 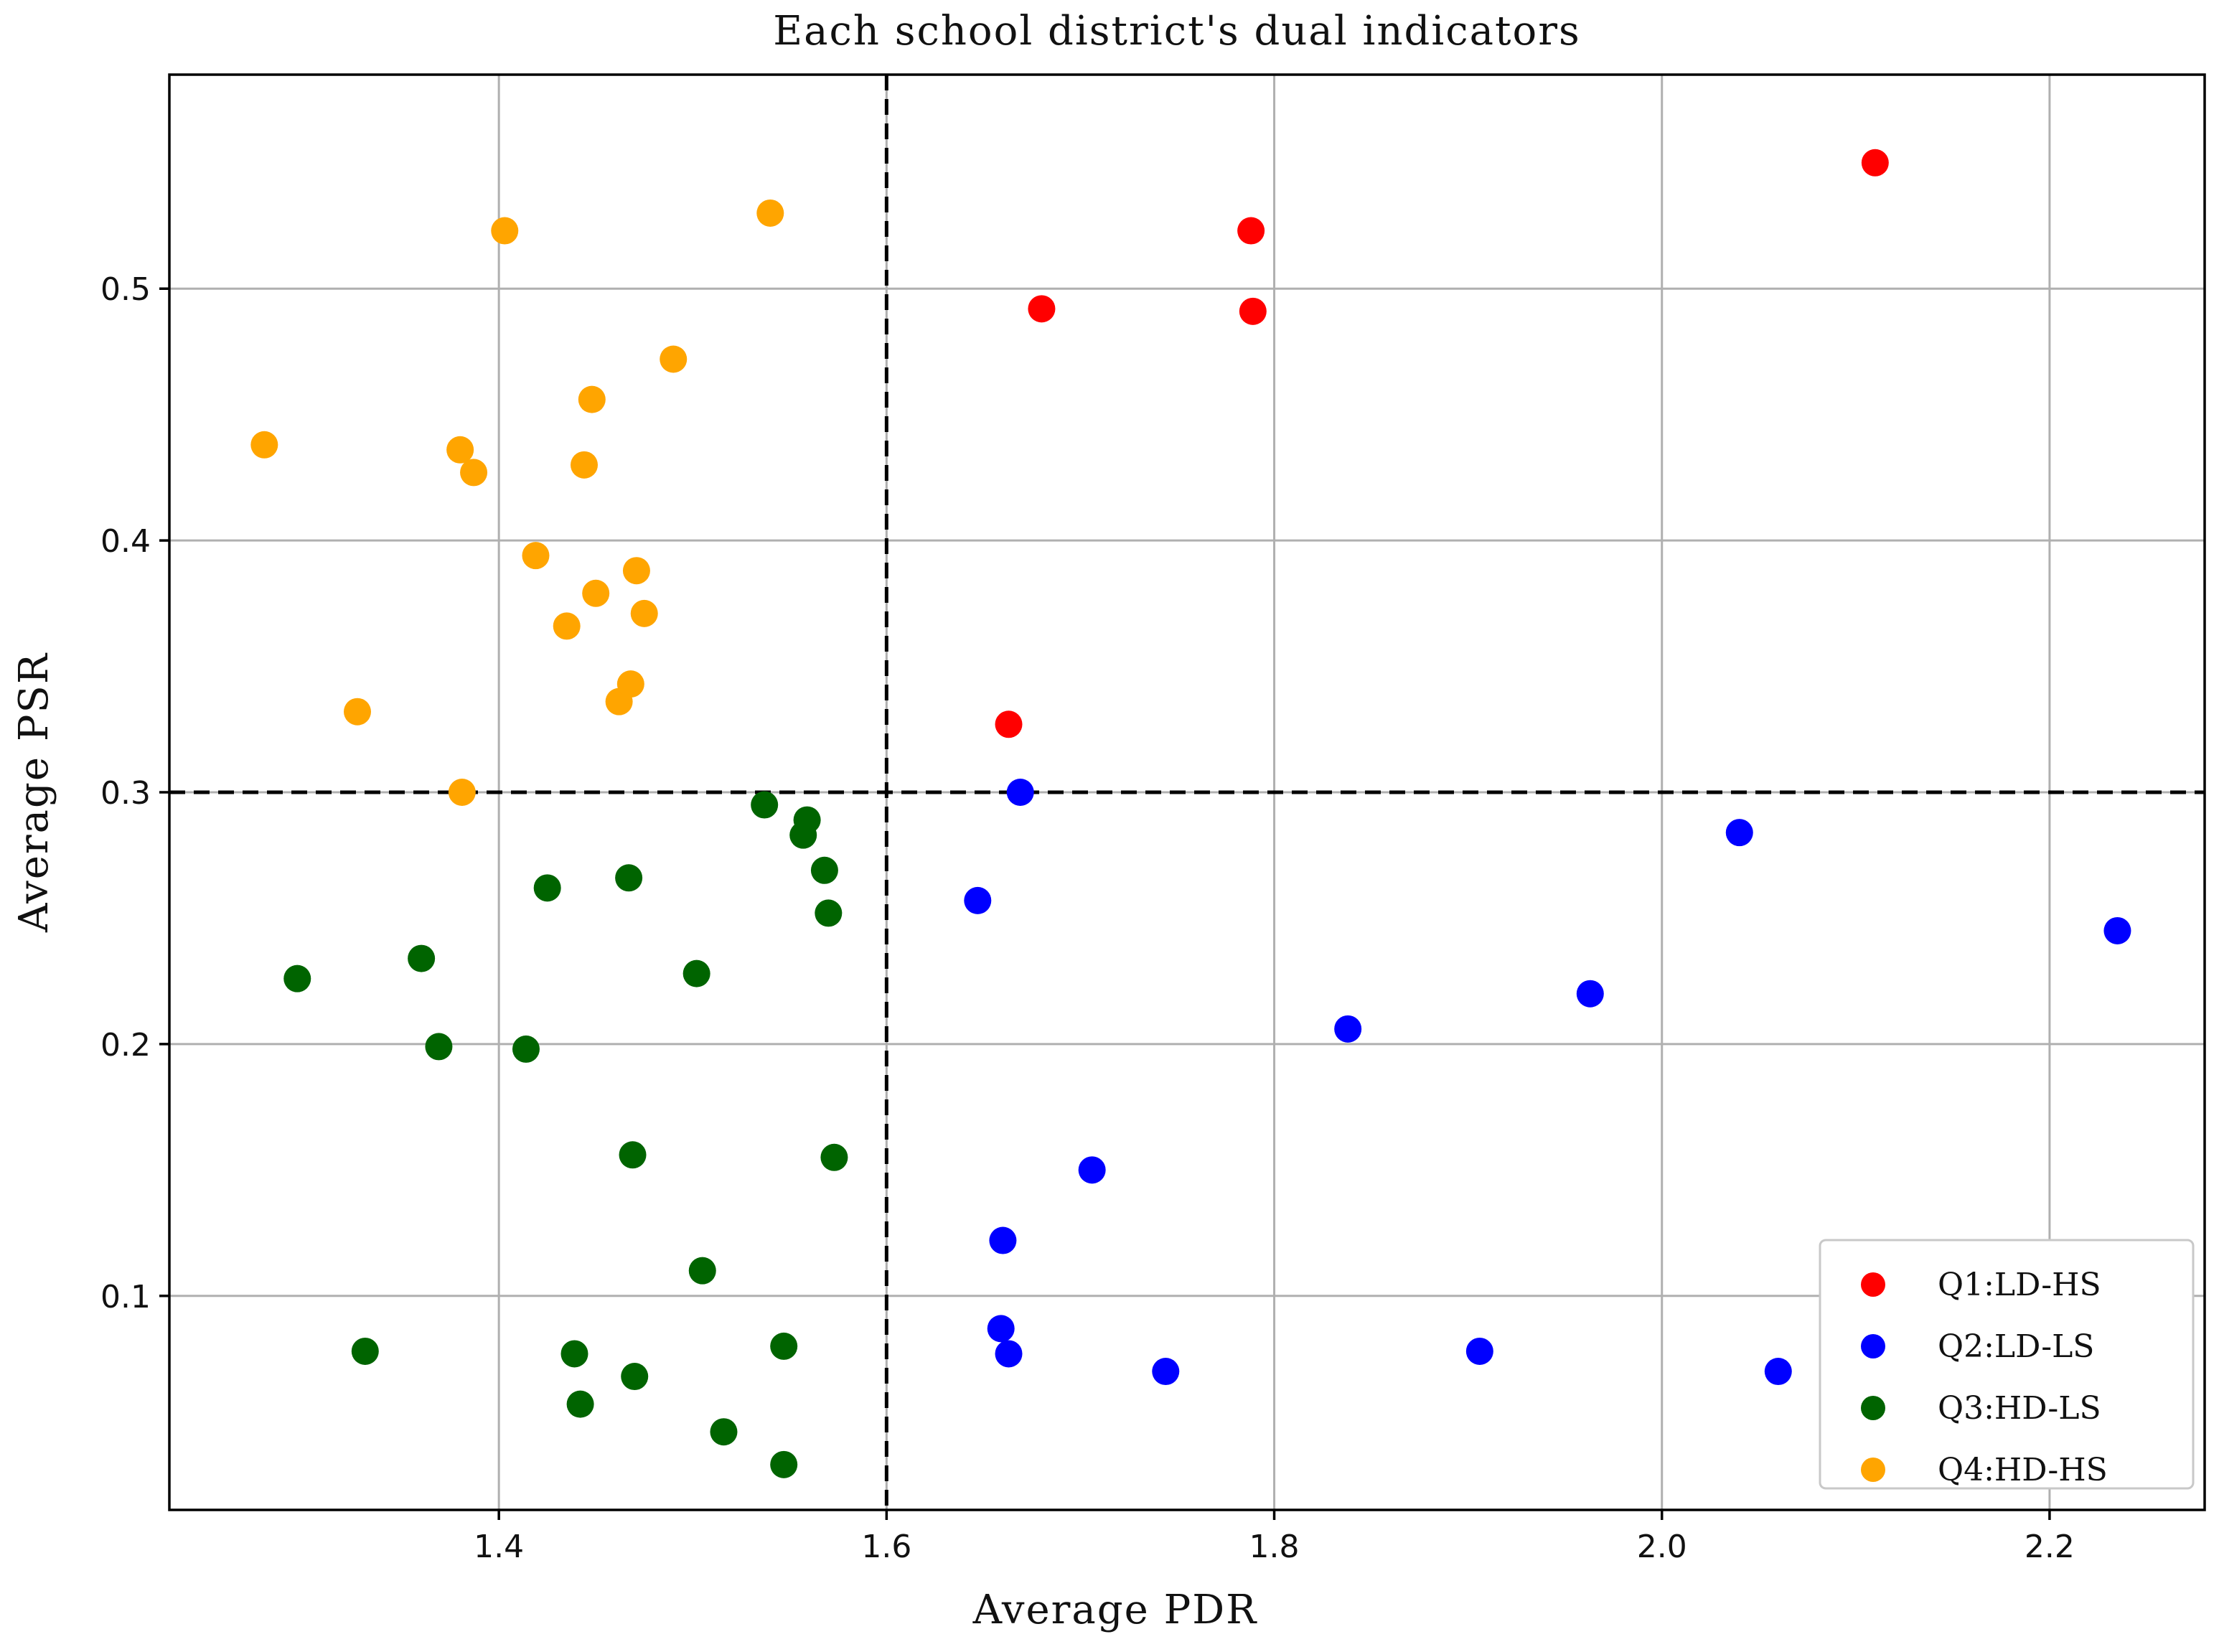 I want to click on y-tick-label: 0.4, so click(x=126, y=541).